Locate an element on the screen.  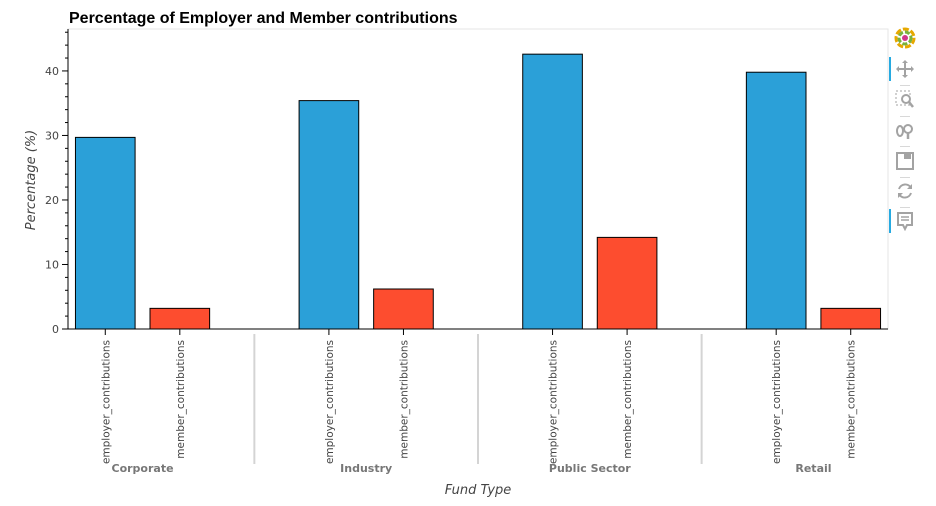
bar-employer-contributions-industry is located at coordinates (329, 215).